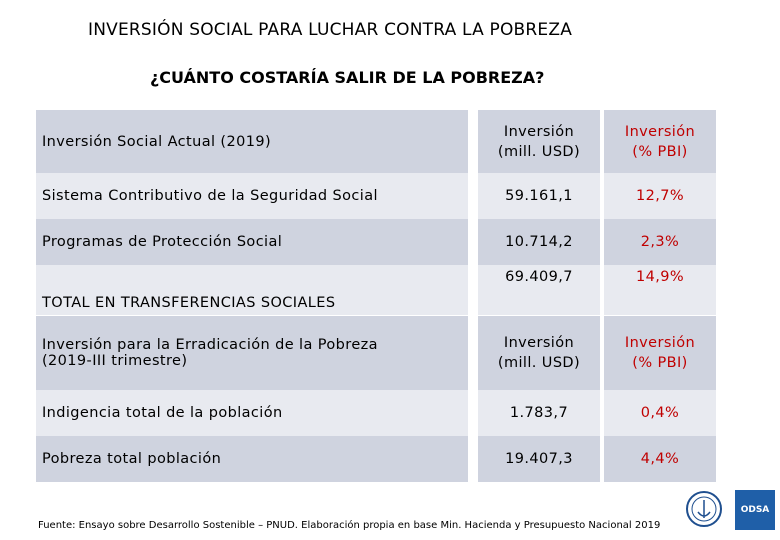  Describe the element at coordinates (347, 77) in the screenshot. I see `page-subtitle: ¿CUÁNTO COSTARÍA SALIR DE LA POBREZA?` at that location.